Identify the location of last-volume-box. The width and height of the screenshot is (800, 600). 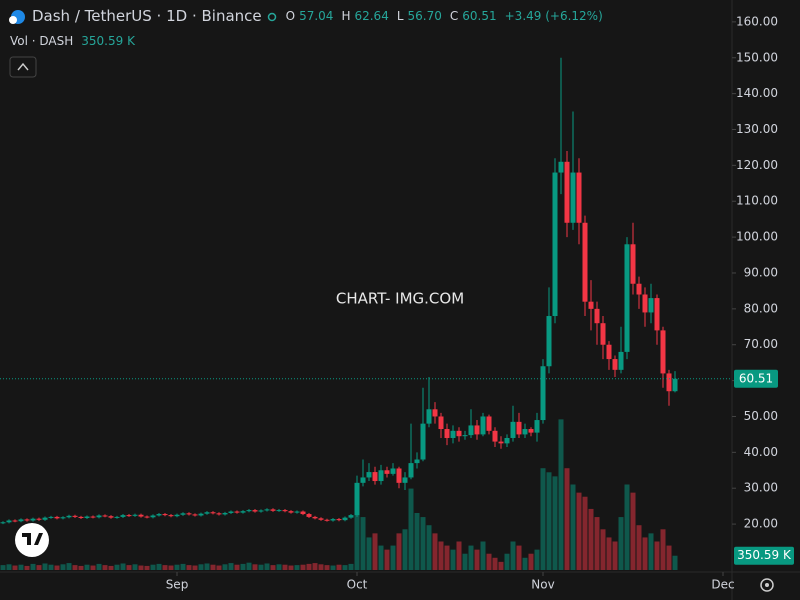
(764, 555).